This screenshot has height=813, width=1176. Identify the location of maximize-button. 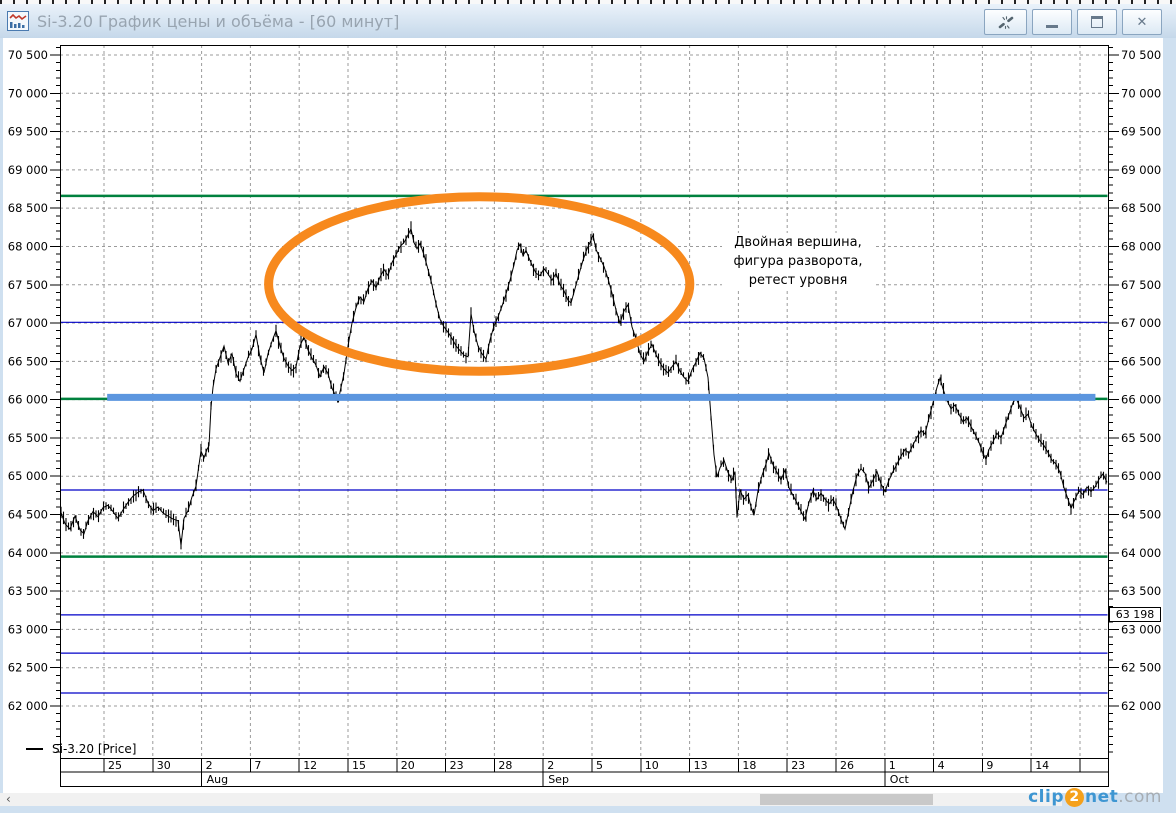
(1097, 22).